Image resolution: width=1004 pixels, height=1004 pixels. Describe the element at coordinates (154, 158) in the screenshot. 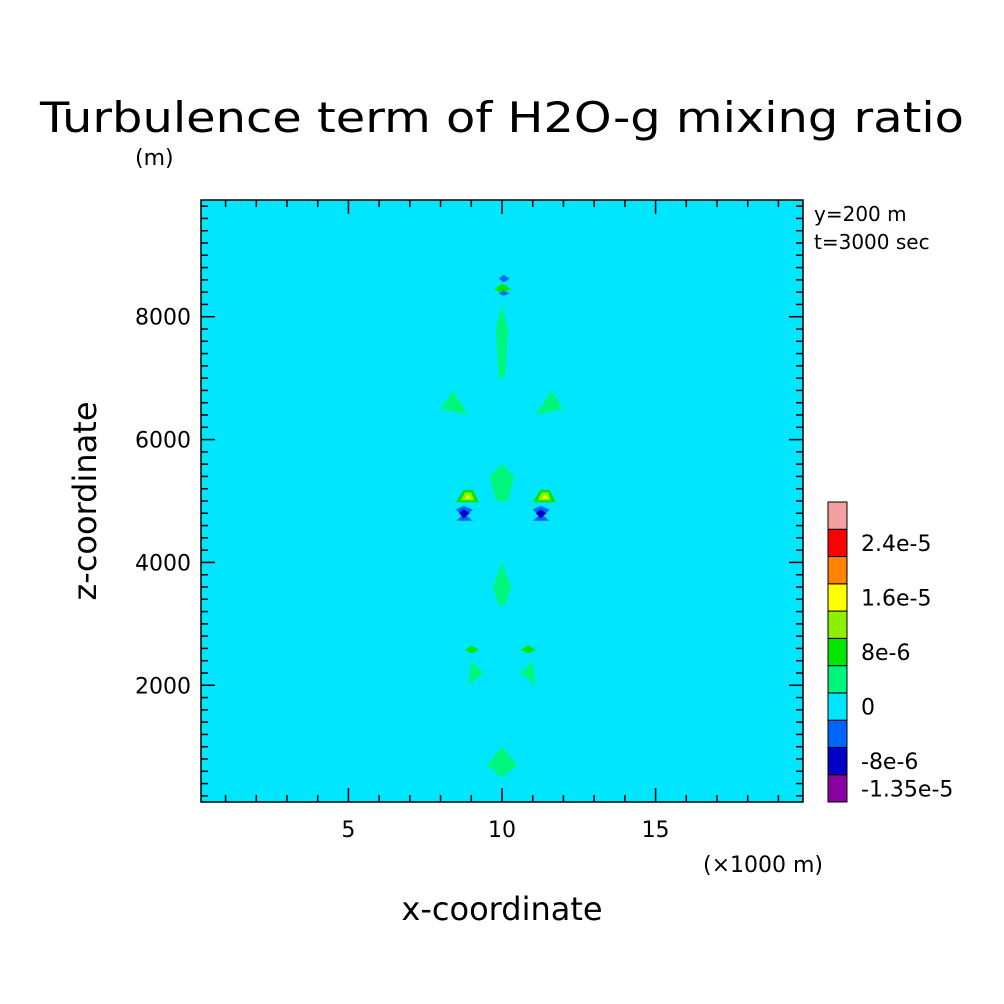

I see `y-unit-label: (m)` at that location.